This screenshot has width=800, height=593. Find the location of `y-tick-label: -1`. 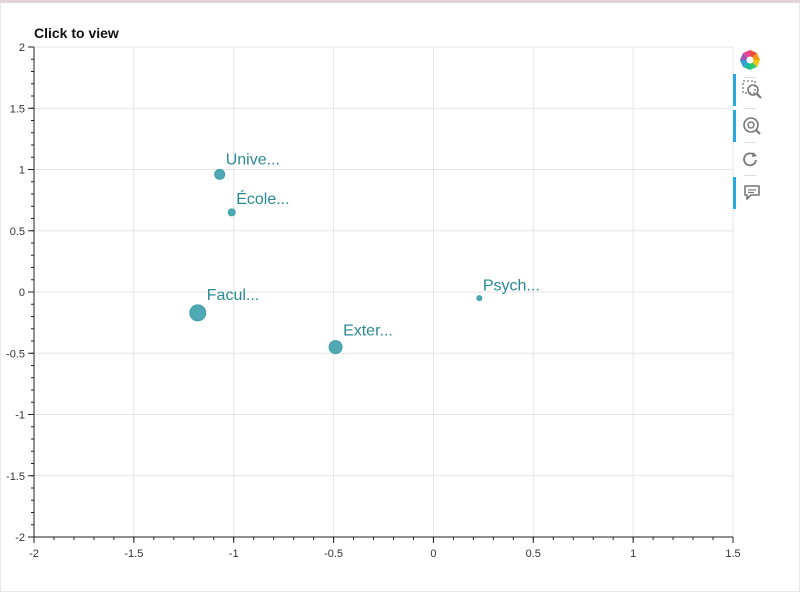

y-tick-label: -1 is located at coordinates (20, 416).